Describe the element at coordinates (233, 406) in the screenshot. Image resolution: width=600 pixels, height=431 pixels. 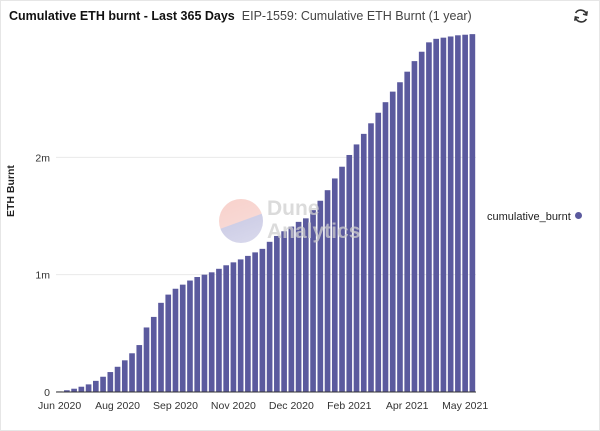
I see `x-tick-label: Nov 2020` at that location.